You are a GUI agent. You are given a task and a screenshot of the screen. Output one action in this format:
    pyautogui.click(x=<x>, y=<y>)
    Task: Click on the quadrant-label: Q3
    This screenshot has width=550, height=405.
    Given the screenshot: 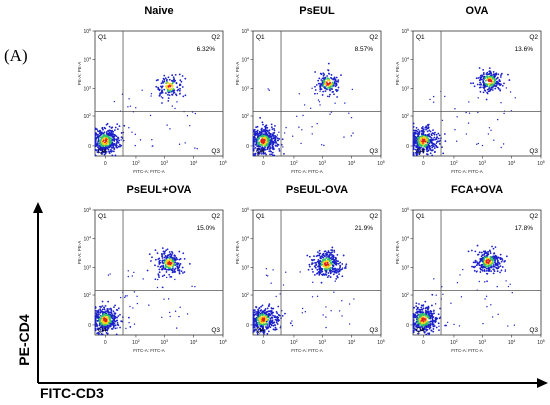 What is the action you would take?
    pyautogui.click(x=533, y=330)
    